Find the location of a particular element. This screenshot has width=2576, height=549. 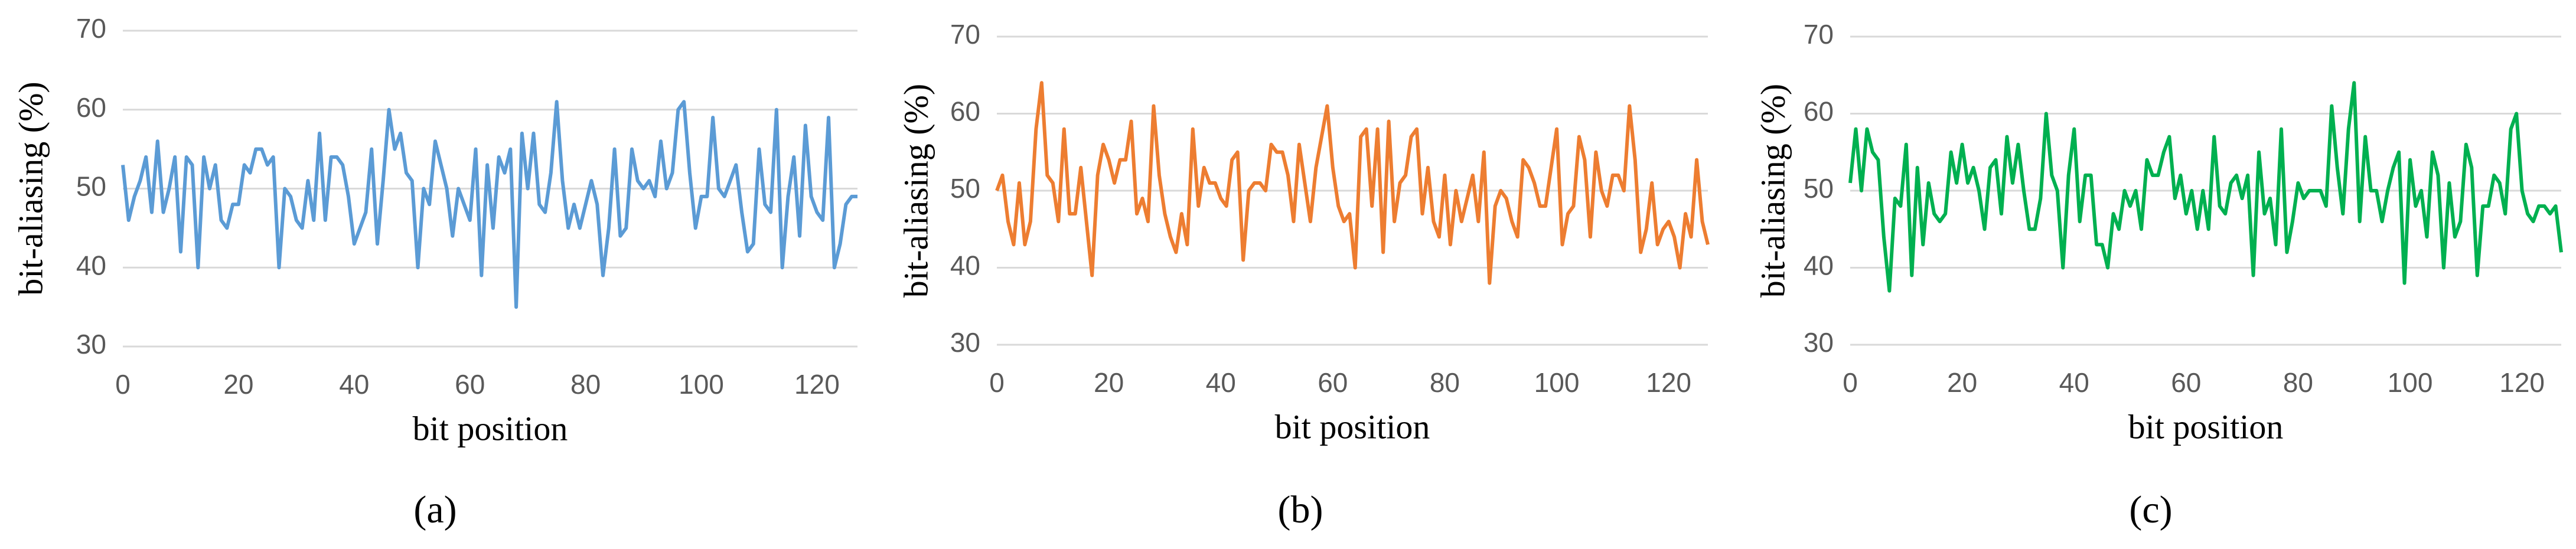

caption: (a) is located at coordinates (435, 510).